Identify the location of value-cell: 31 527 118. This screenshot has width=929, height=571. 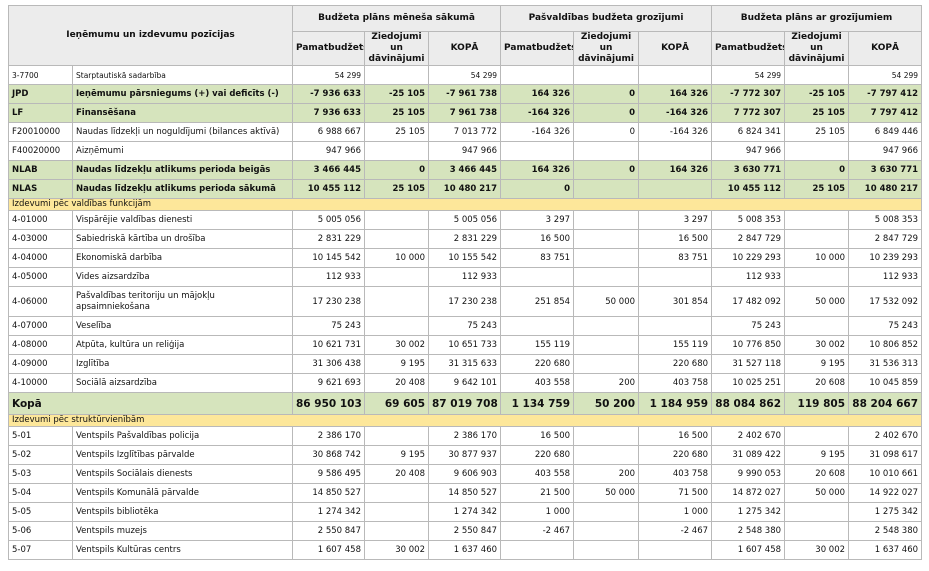
(748, 364).